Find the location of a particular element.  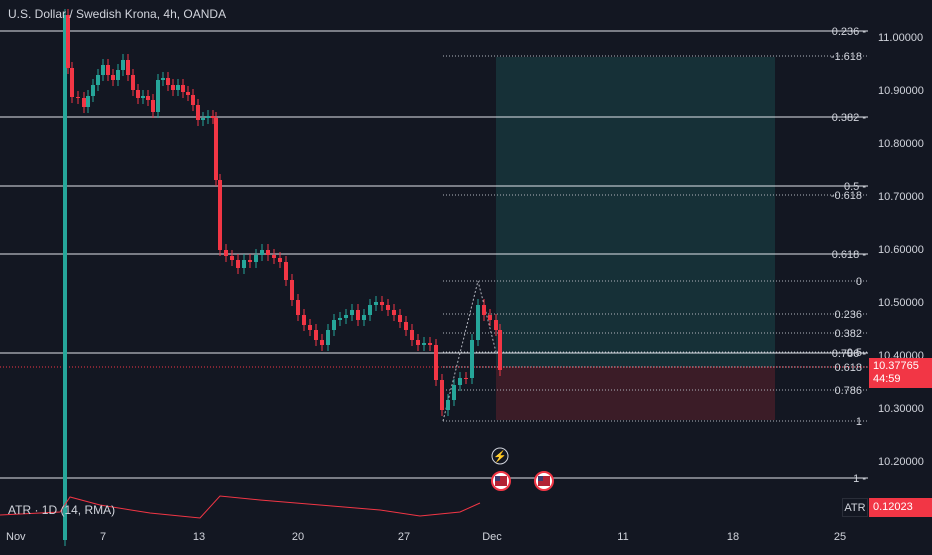

fib-extension-label: 0.786 is located at coordinates (848, 391).